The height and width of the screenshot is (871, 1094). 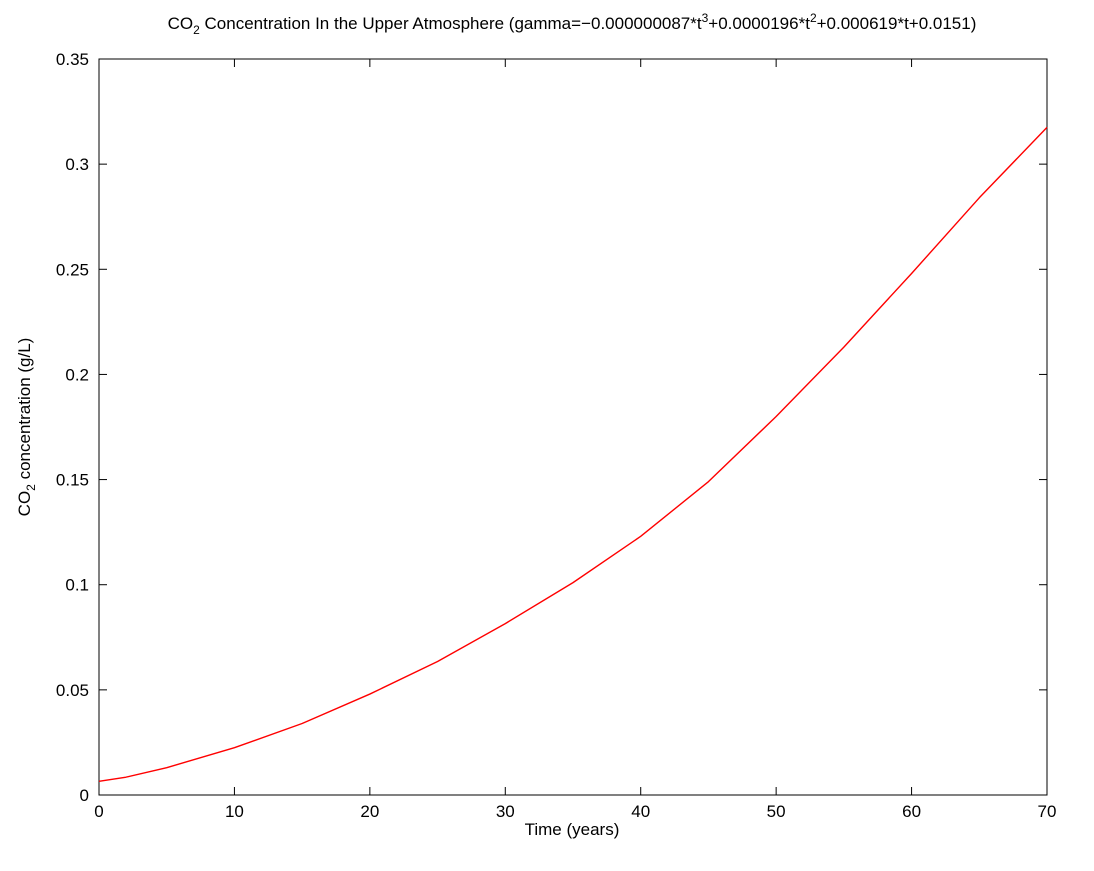 What do you see at coordinates (72, 269) in the screenshot?
I see `y-tick-label: 0.25` at bounding box center [72, 269].